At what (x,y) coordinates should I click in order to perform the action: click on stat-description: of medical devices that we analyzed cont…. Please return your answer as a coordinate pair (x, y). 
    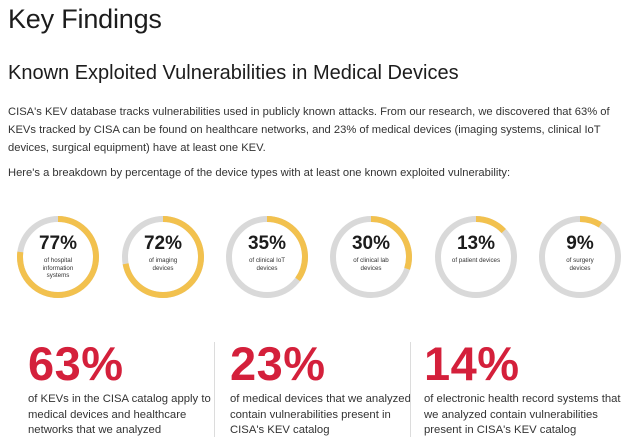
    Looking at the image, I should click on (320, 414).